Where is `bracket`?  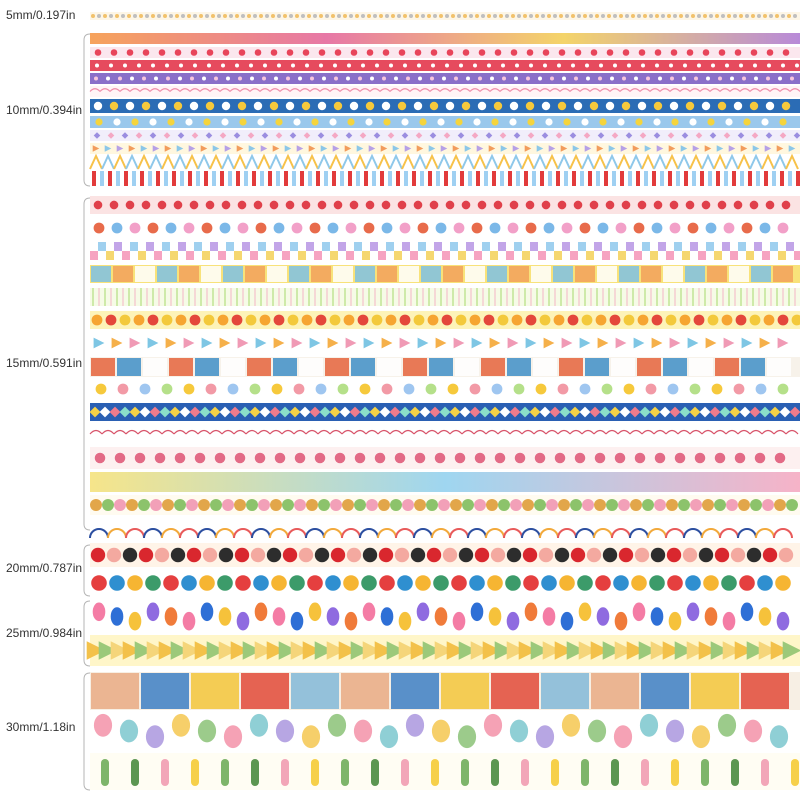
bracket is located at coordinates (87, 570).